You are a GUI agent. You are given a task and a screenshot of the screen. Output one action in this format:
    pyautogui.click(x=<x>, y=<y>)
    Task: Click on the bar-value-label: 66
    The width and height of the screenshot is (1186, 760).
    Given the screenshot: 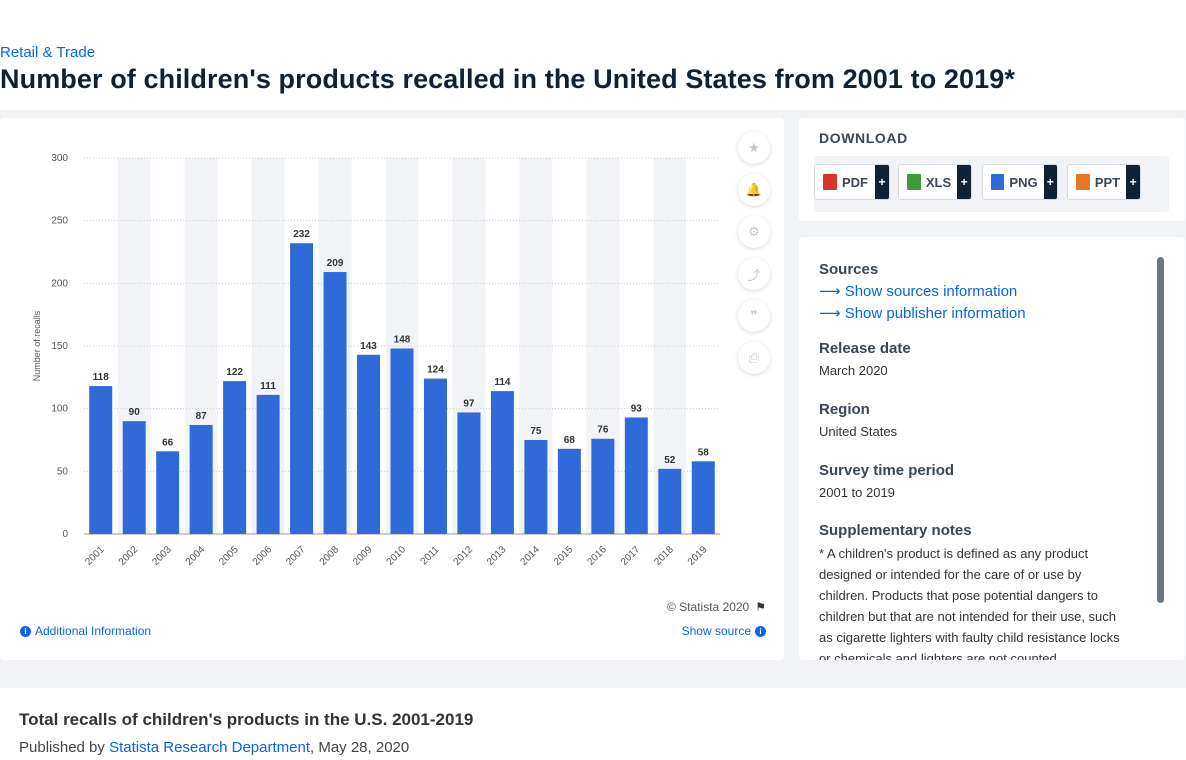 What is the action you would take?
    pyautogui.click(x=168, y=442)
    